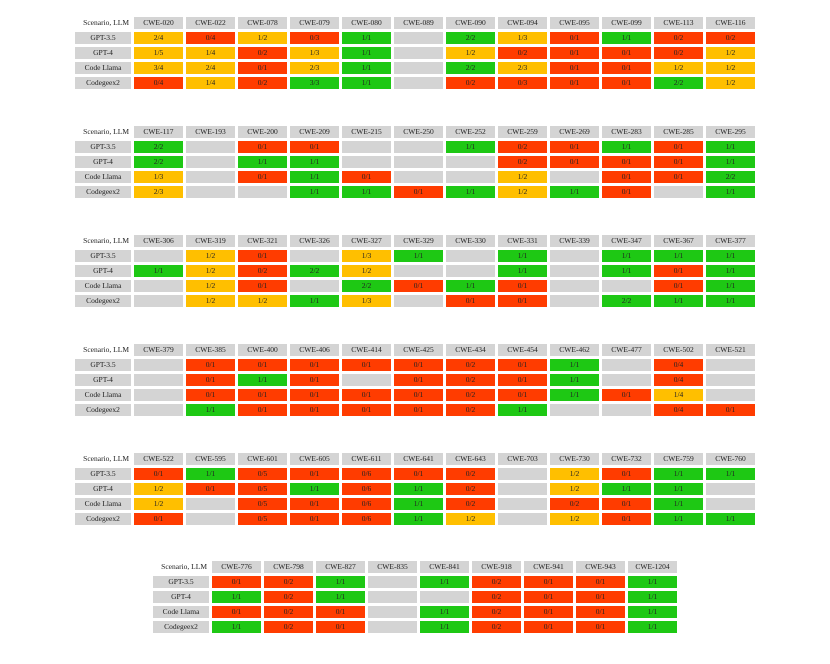  I want to click on scenario-label: Code Llama, so click(103, 68).